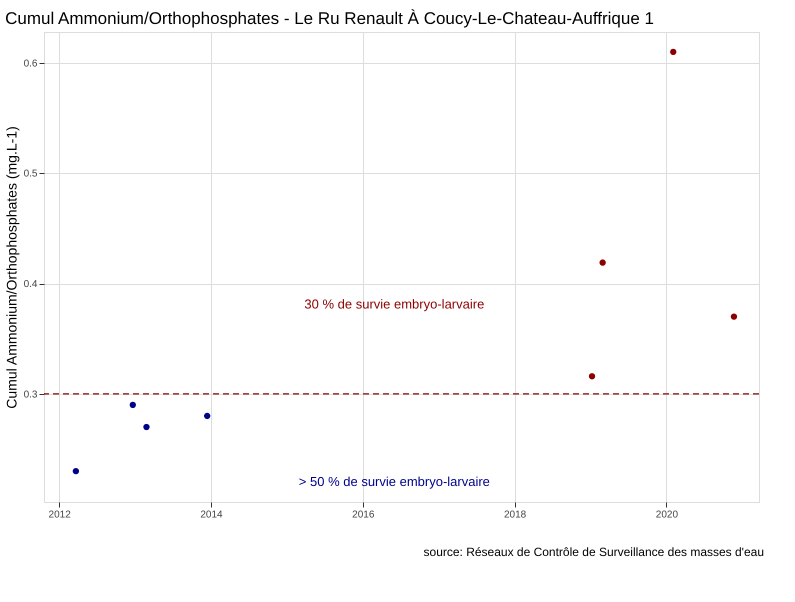 The image size is (795, 602). Describe the element at coordinates (31, 284) in the screenshot. I see `y-tick-label: 0.4` at that location.